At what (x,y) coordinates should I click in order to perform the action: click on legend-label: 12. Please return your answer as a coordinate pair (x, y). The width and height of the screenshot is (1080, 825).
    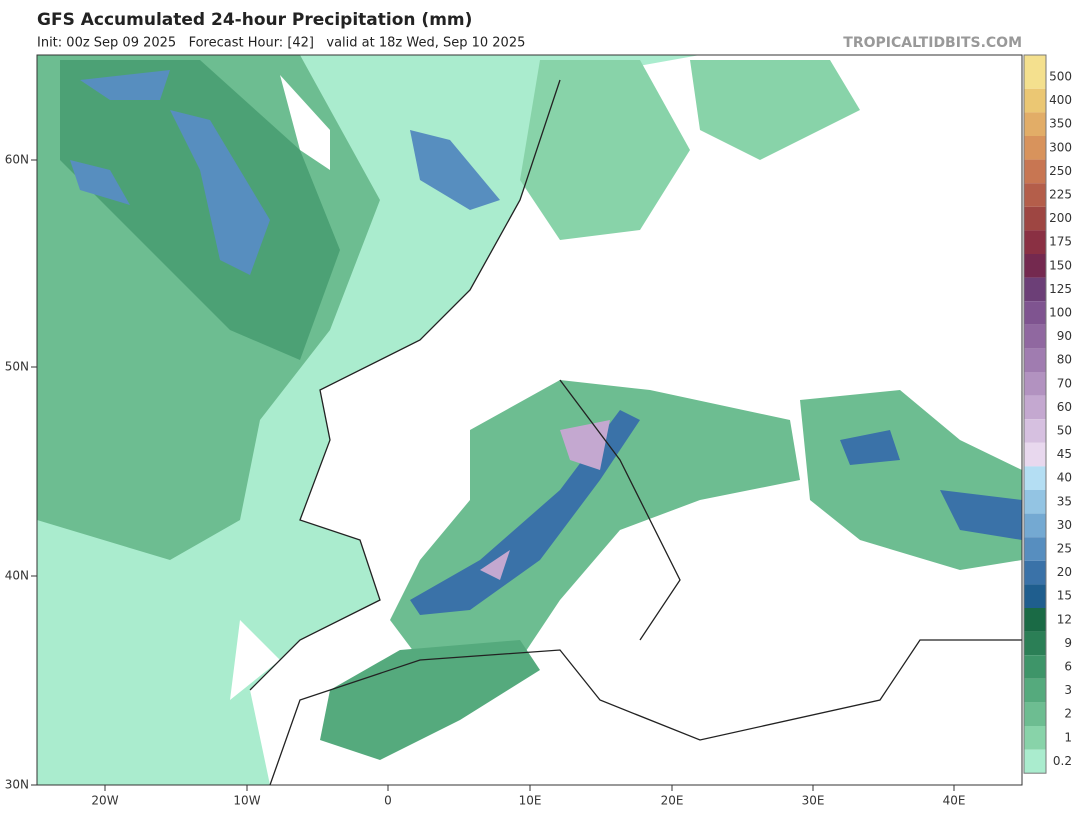
    Looking at the image, I should click on (1064, 619).